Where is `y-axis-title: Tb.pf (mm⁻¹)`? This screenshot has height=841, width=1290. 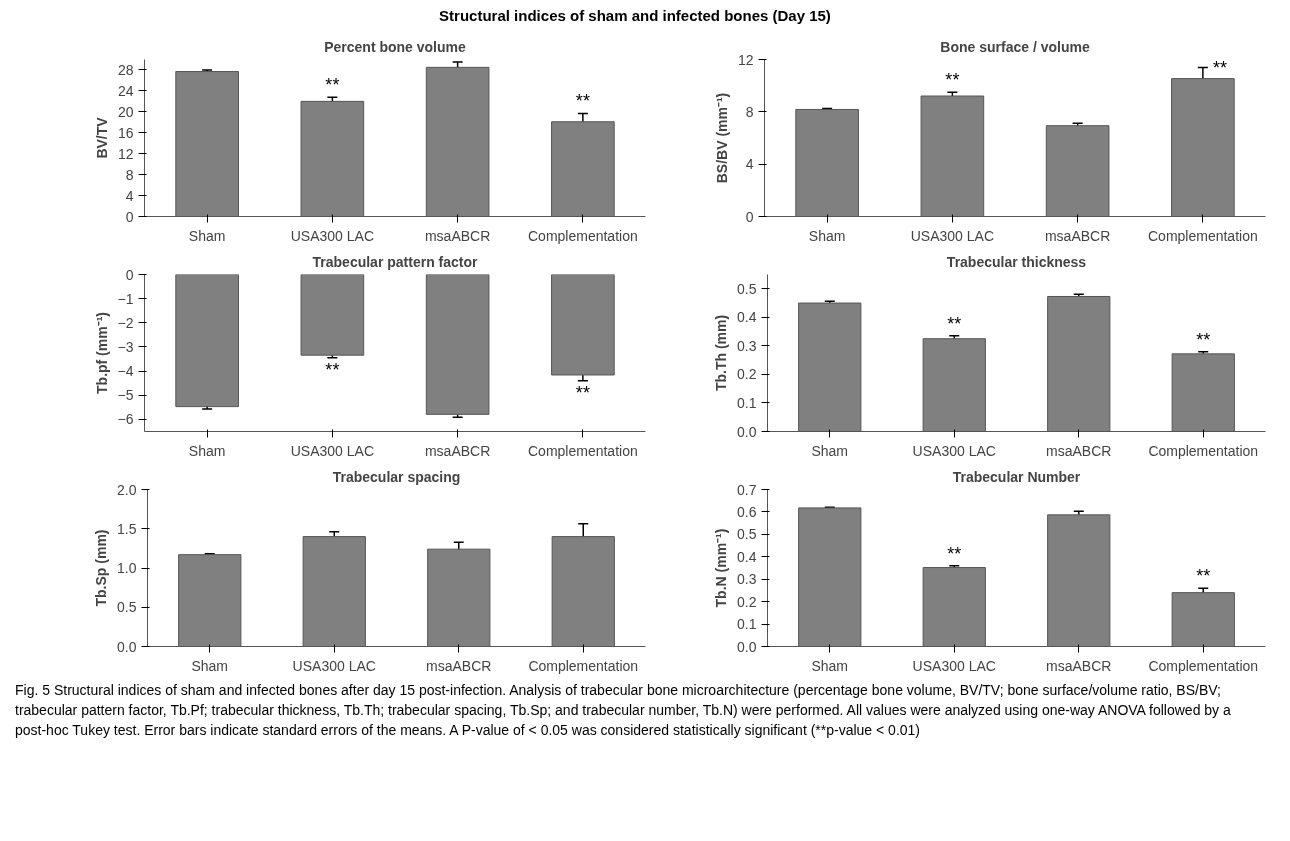 y-axis-title: Tb.pf (mm⁻¹) is located at coordinates (101, 353).